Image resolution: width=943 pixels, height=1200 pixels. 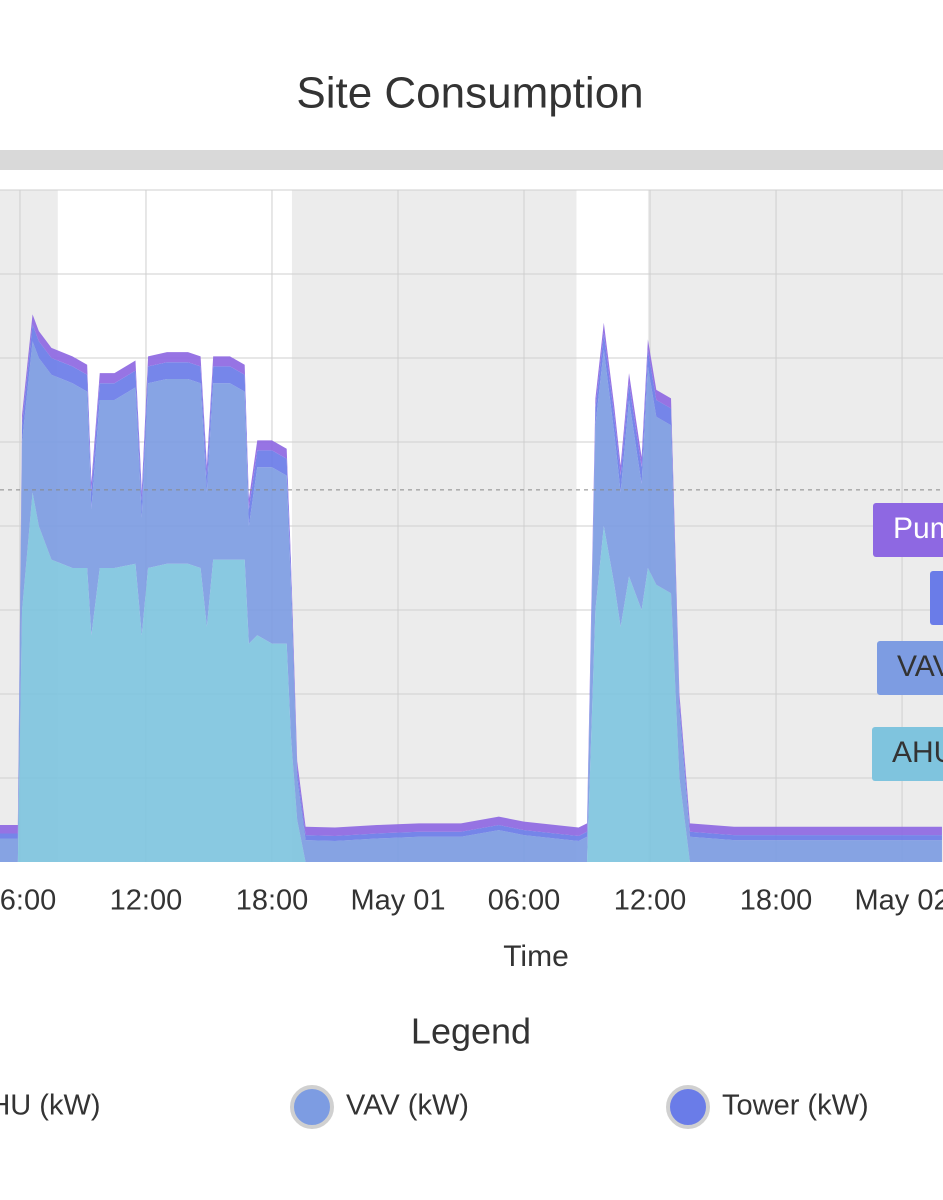 What do you see at coordinates (898, 901) in the screenshot?
I see `x-tick-label: May 02` at bounding box center [898, 901].